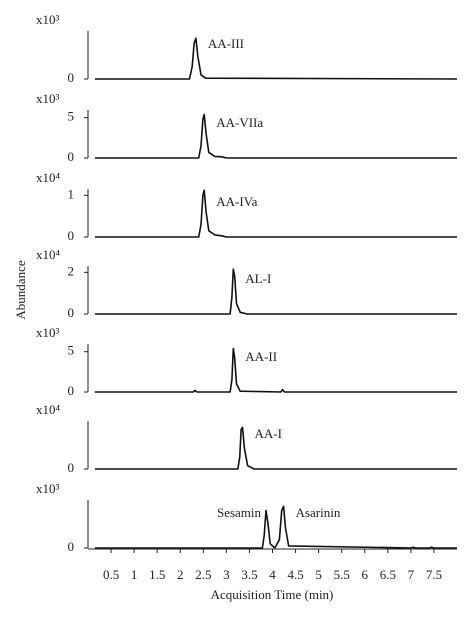 This screenshot has height=622, width=474. What do you see at coordinates (71, 193) in the screenshot?
I see `y-tick-label: 1` at bounding box center [71, 193].